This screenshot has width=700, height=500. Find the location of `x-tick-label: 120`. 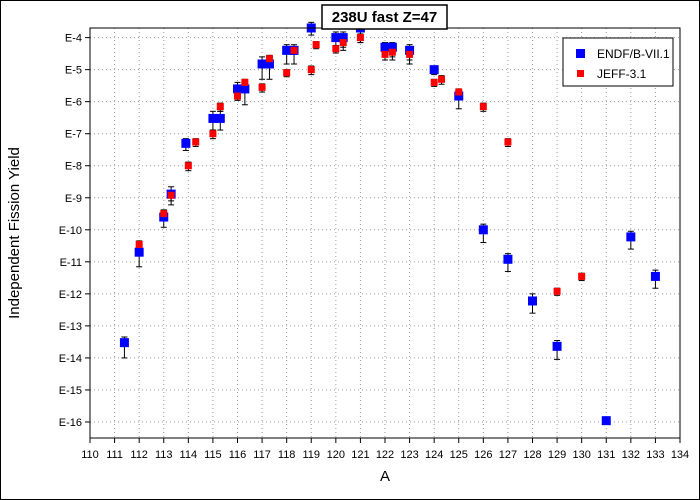

x-tick-label: 120 is located at coordinates (336, 455).